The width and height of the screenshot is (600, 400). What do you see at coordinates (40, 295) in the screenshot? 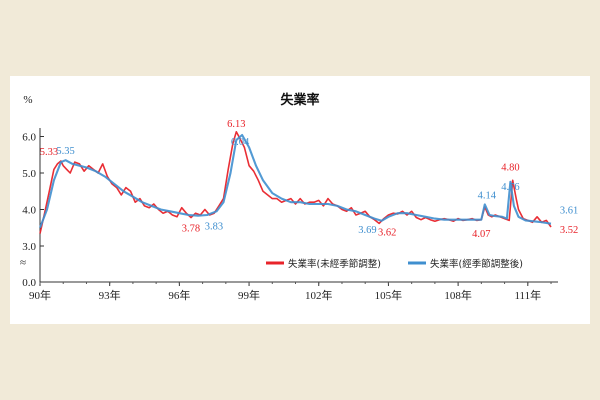
I see `x-tick-label: 90年` at bounding box center [40, 295].